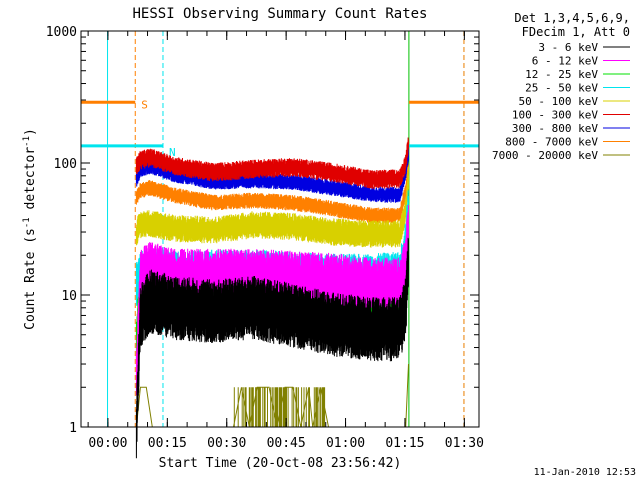 Image resolution: width=640 pixels, height=480 pixels. Describe the element at coordinates (65, 164) in the screenshot. I see `y-tick-label: 100` at that location.